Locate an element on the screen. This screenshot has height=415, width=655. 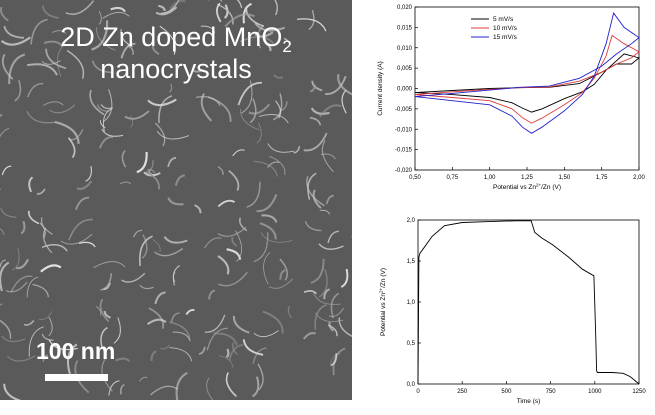
x-tick-label: 1250 is located at coordinates (639, 392).